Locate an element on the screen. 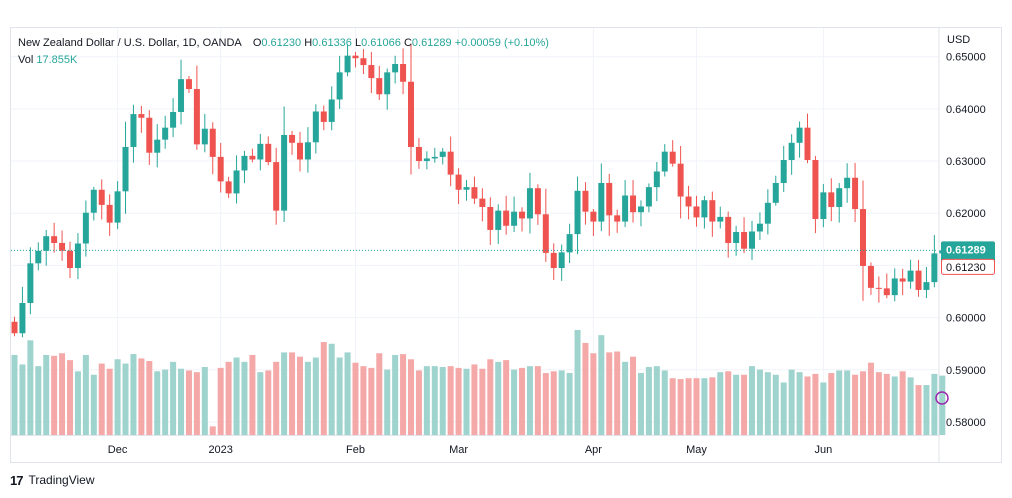 This screenshot has width=1012, height=498. brand-name: TradingView is located at coordinates (61, 480).